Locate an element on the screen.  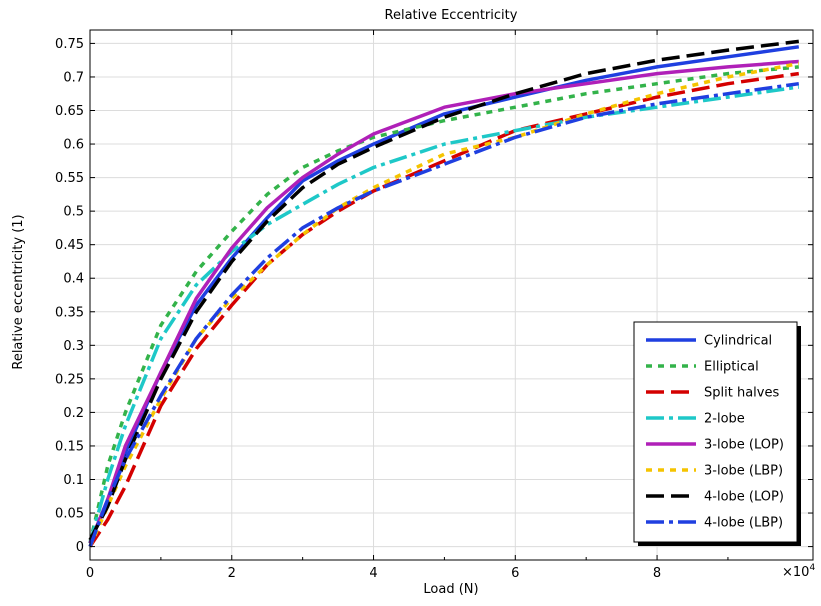
x-axis-label: Load (N) is located at coordinates (450, 589).